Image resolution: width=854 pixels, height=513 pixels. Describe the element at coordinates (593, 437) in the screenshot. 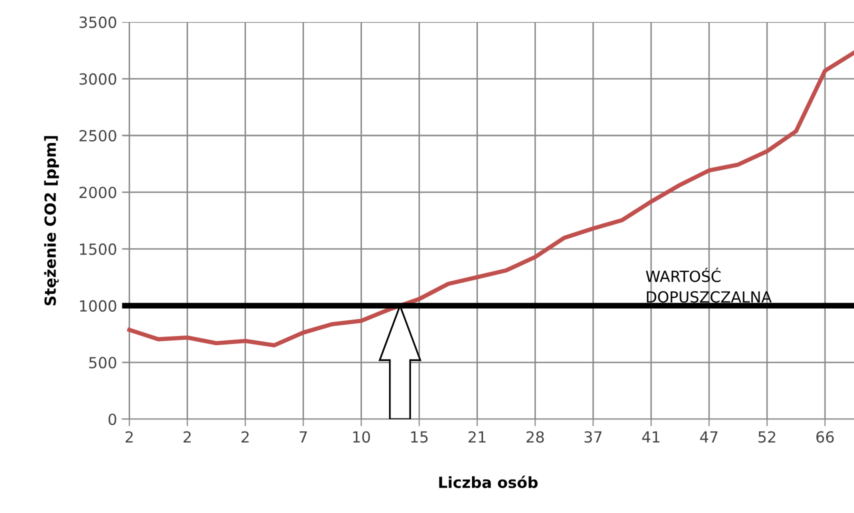

I see `x-tick-label: 37` at that location.